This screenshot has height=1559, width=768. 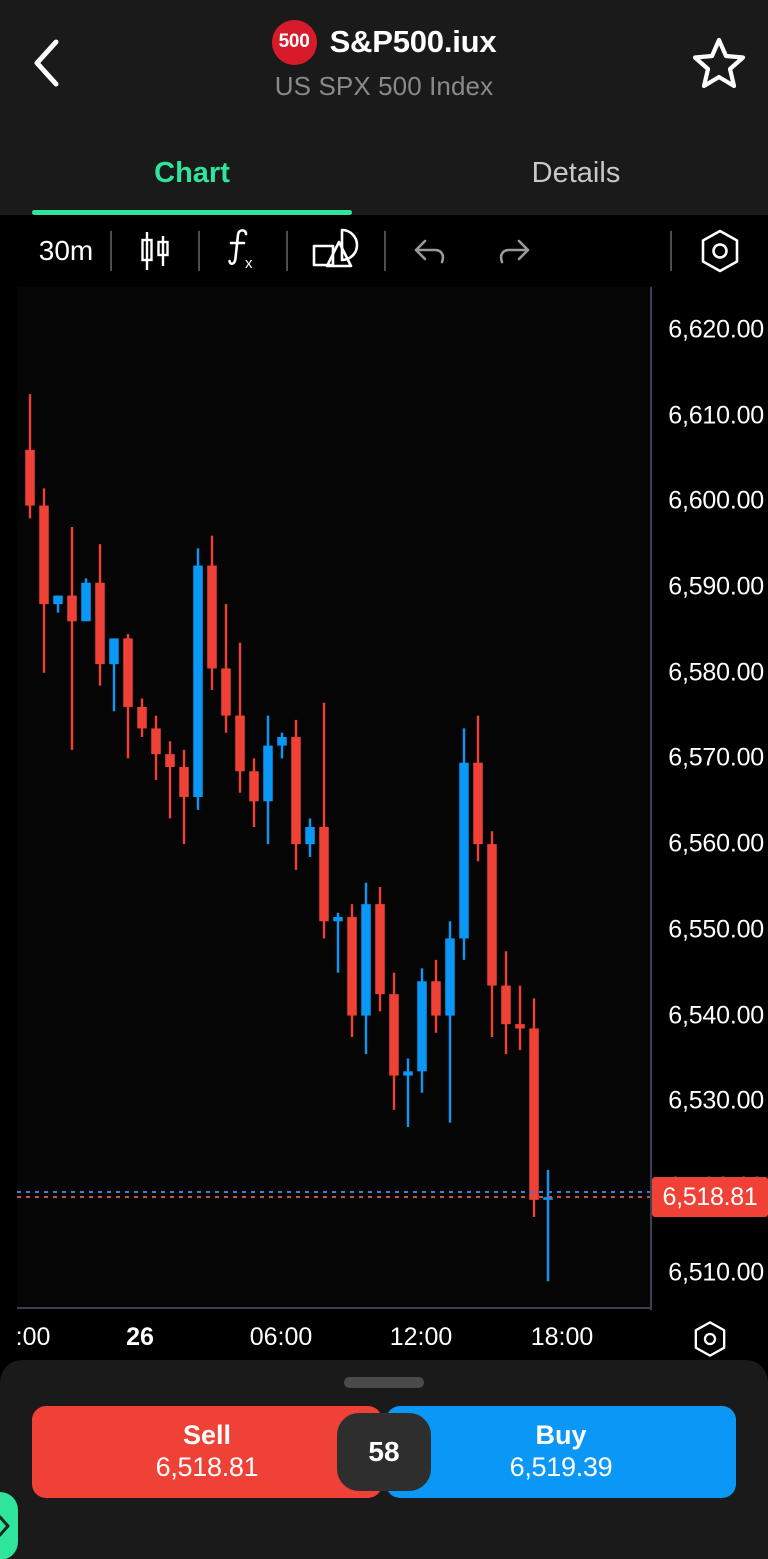 I want to click on buy-label: Buy, so click(x=561, y=1434).